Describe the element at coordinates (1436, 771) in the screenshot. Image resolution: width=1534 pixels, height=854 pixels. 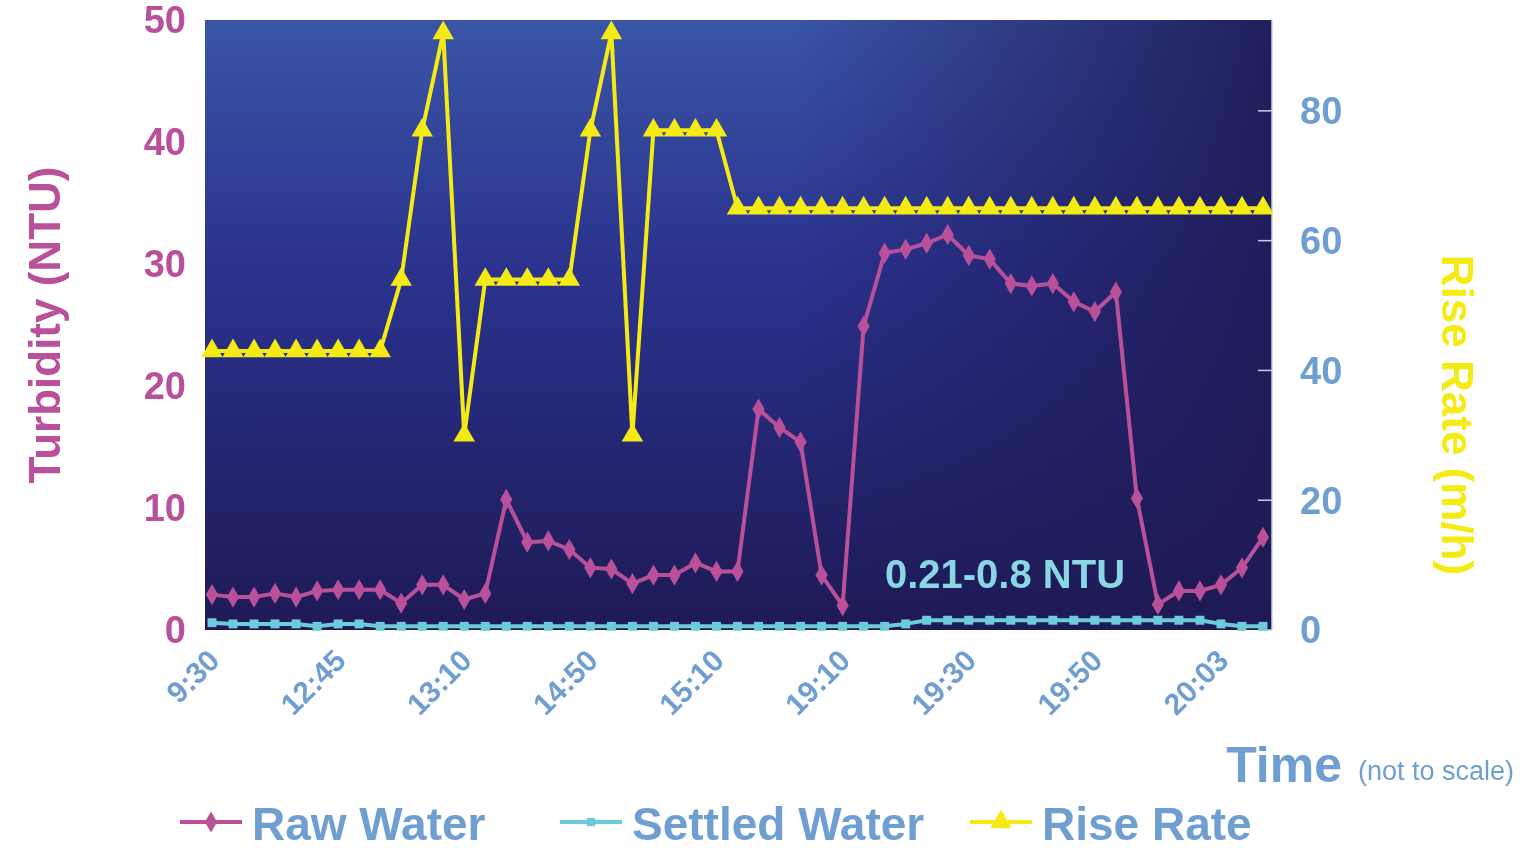
I see `text: (not to scale)` at that location.